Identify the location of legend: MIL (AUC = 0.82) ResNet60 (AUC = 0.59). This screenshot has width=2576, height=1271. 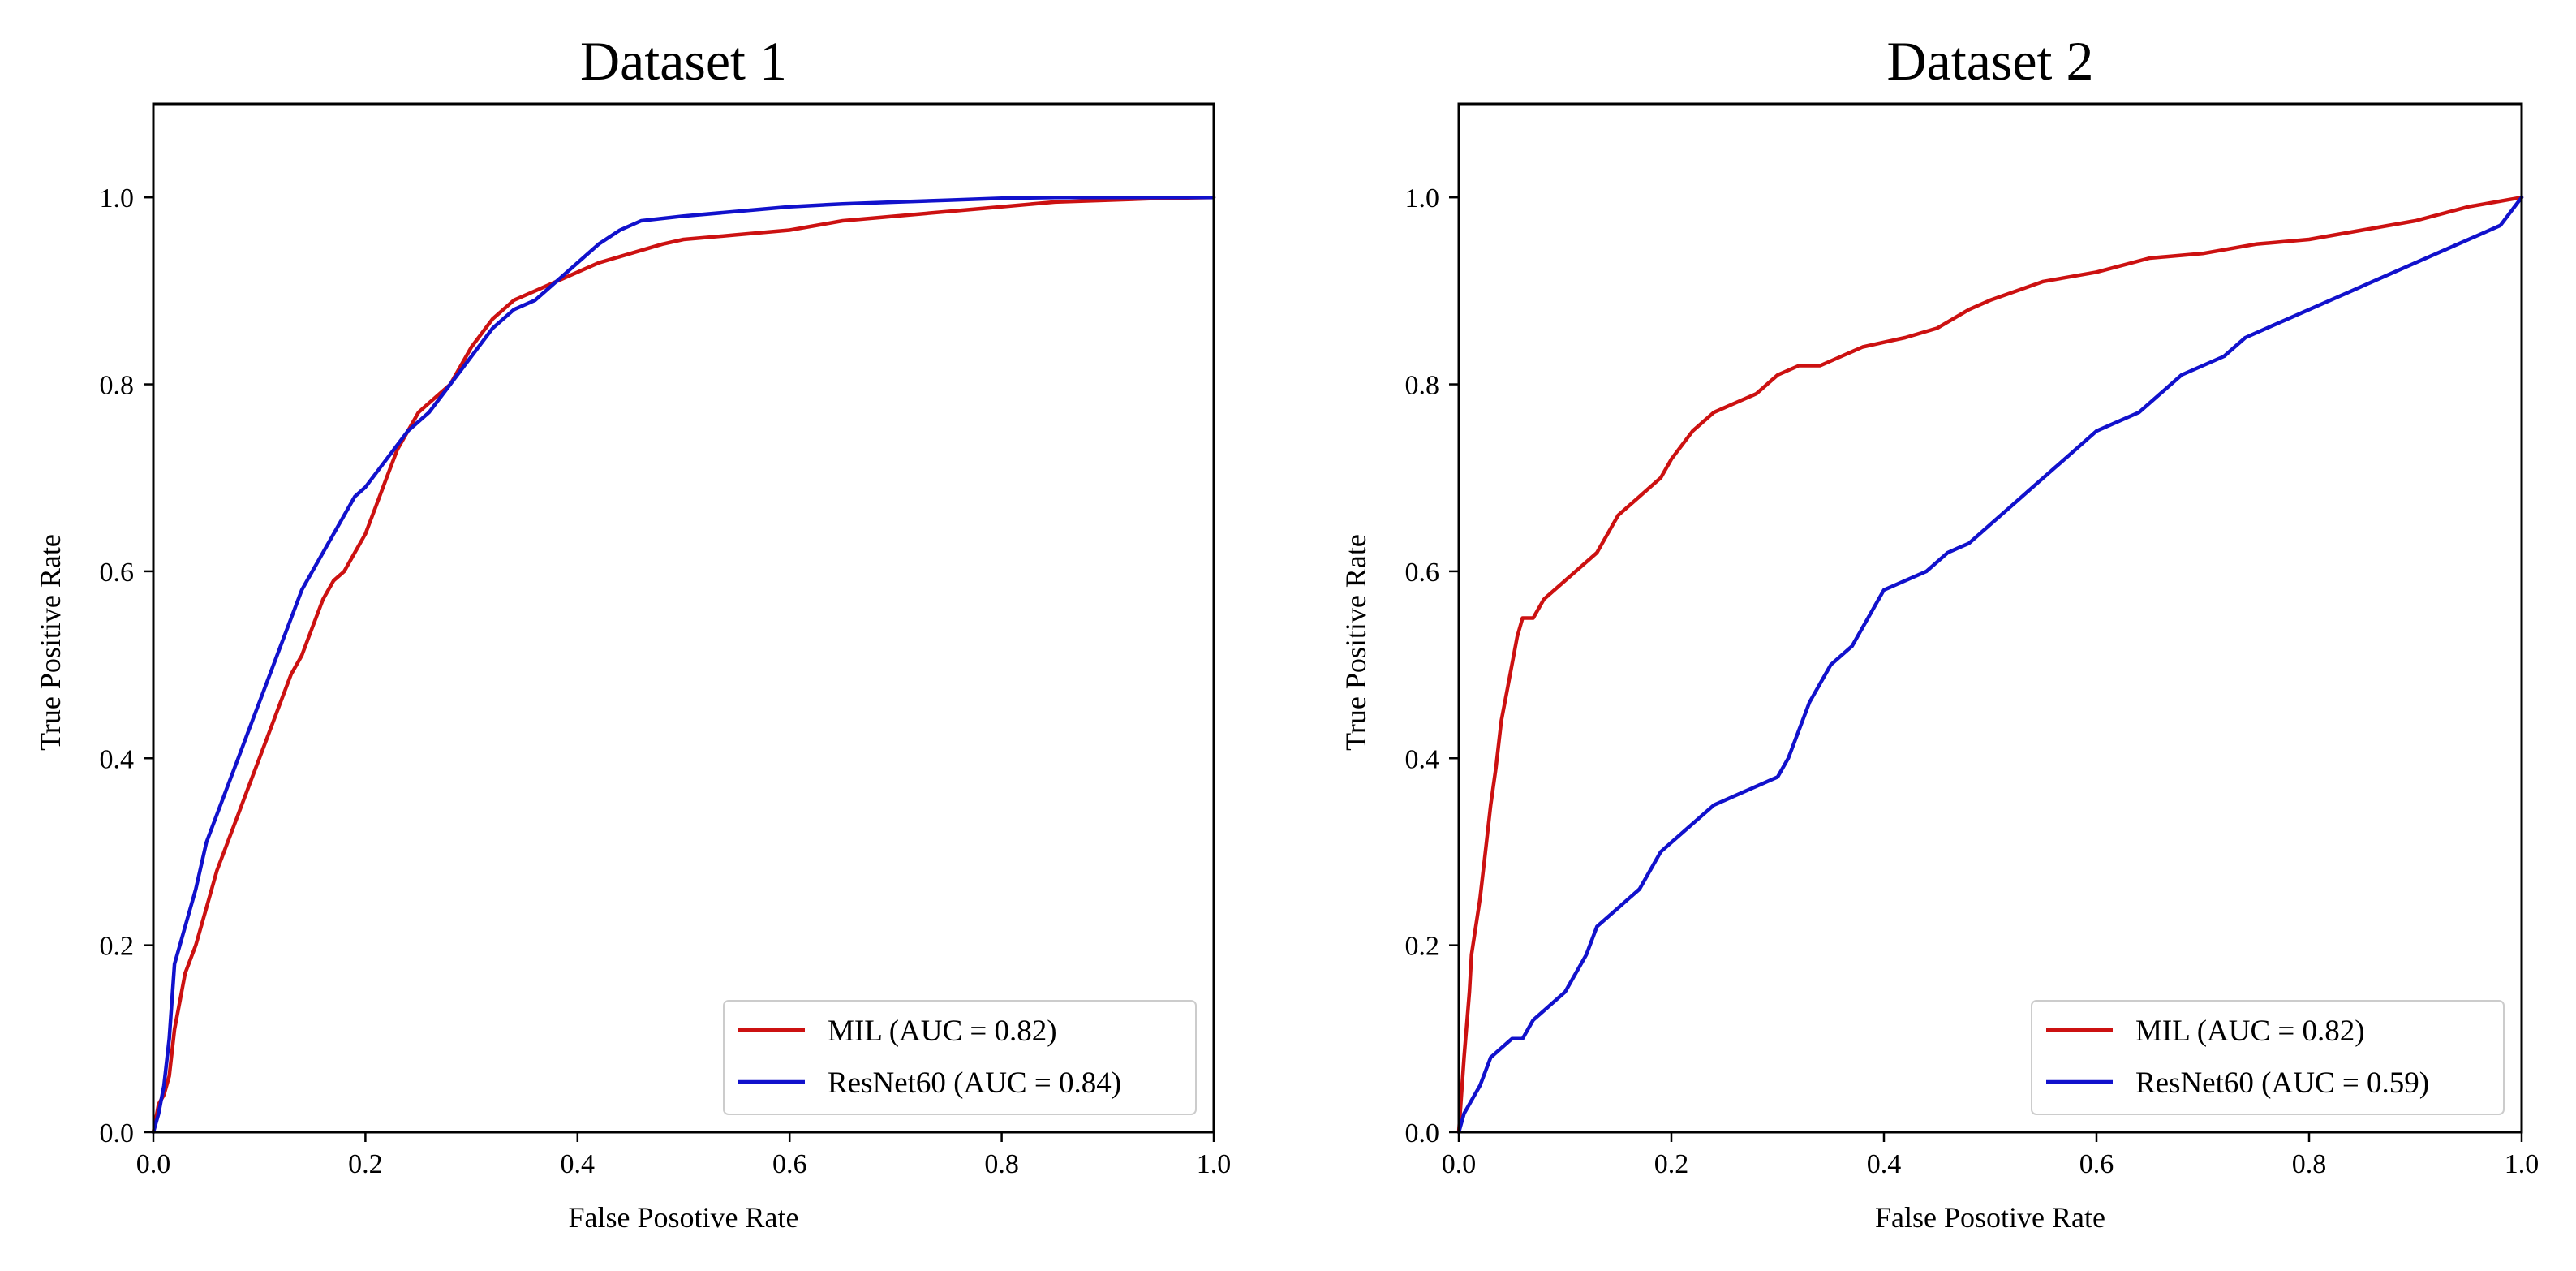
(2268, 1057).